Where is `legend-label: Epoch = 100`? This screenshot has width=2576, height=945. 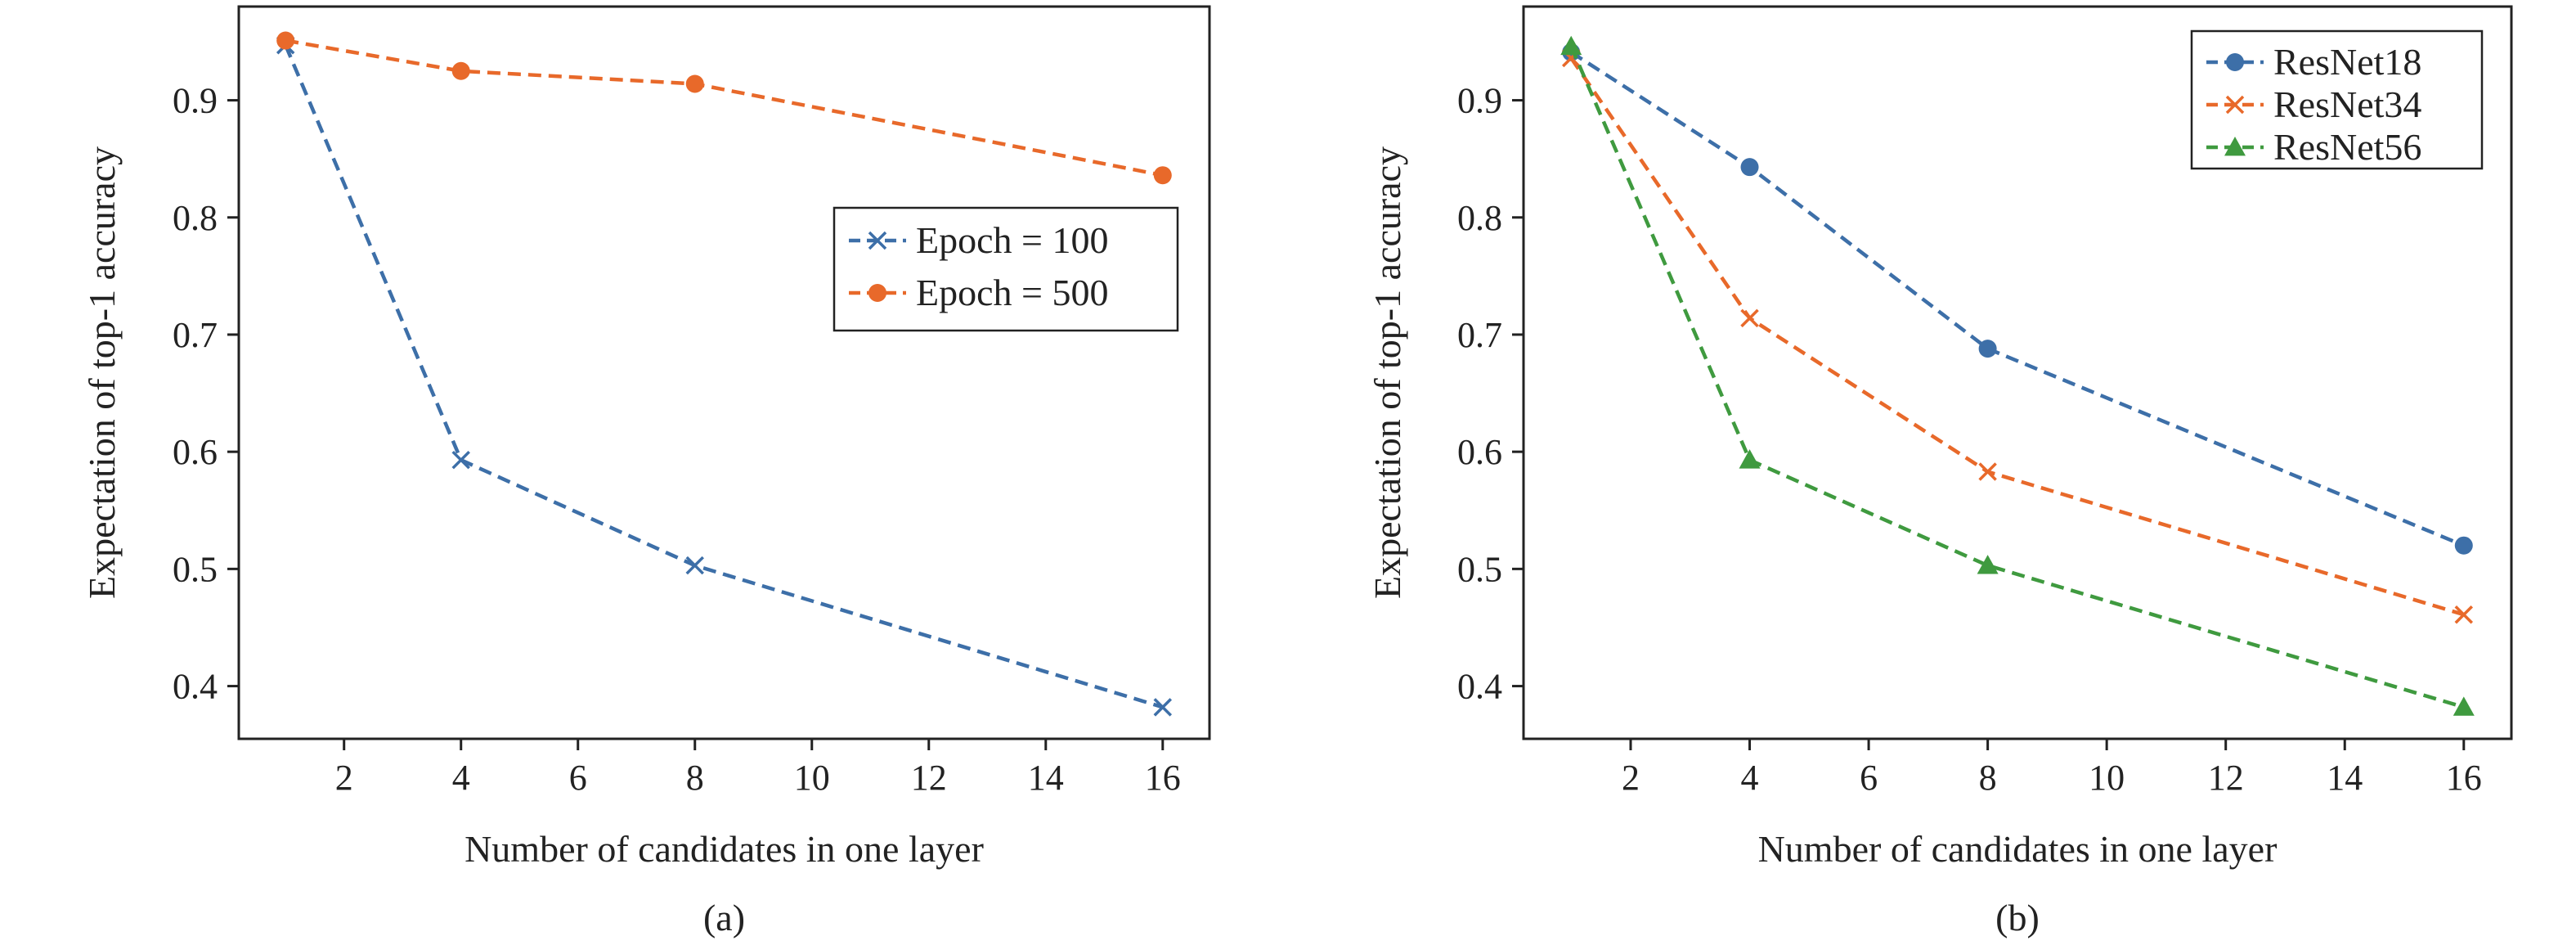
legend-label: Epoch = 100 is located at coordinates (1012, 240).